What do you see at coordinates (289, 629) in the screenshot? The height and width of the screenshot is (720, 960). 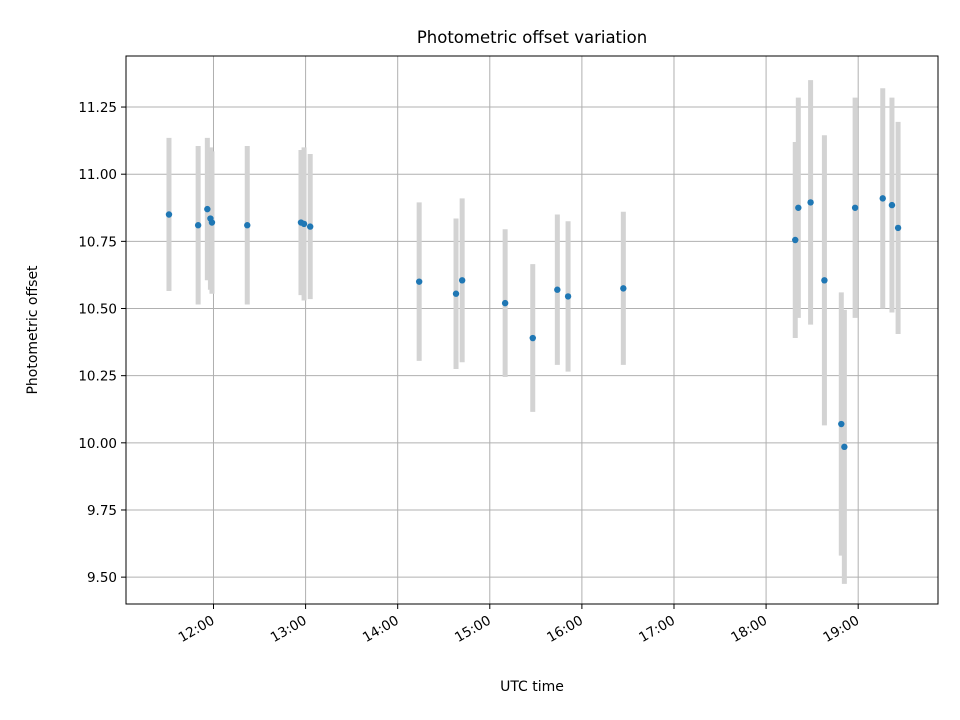 I see `x-tick-label: 13:00` at bounding box center [289, 629].